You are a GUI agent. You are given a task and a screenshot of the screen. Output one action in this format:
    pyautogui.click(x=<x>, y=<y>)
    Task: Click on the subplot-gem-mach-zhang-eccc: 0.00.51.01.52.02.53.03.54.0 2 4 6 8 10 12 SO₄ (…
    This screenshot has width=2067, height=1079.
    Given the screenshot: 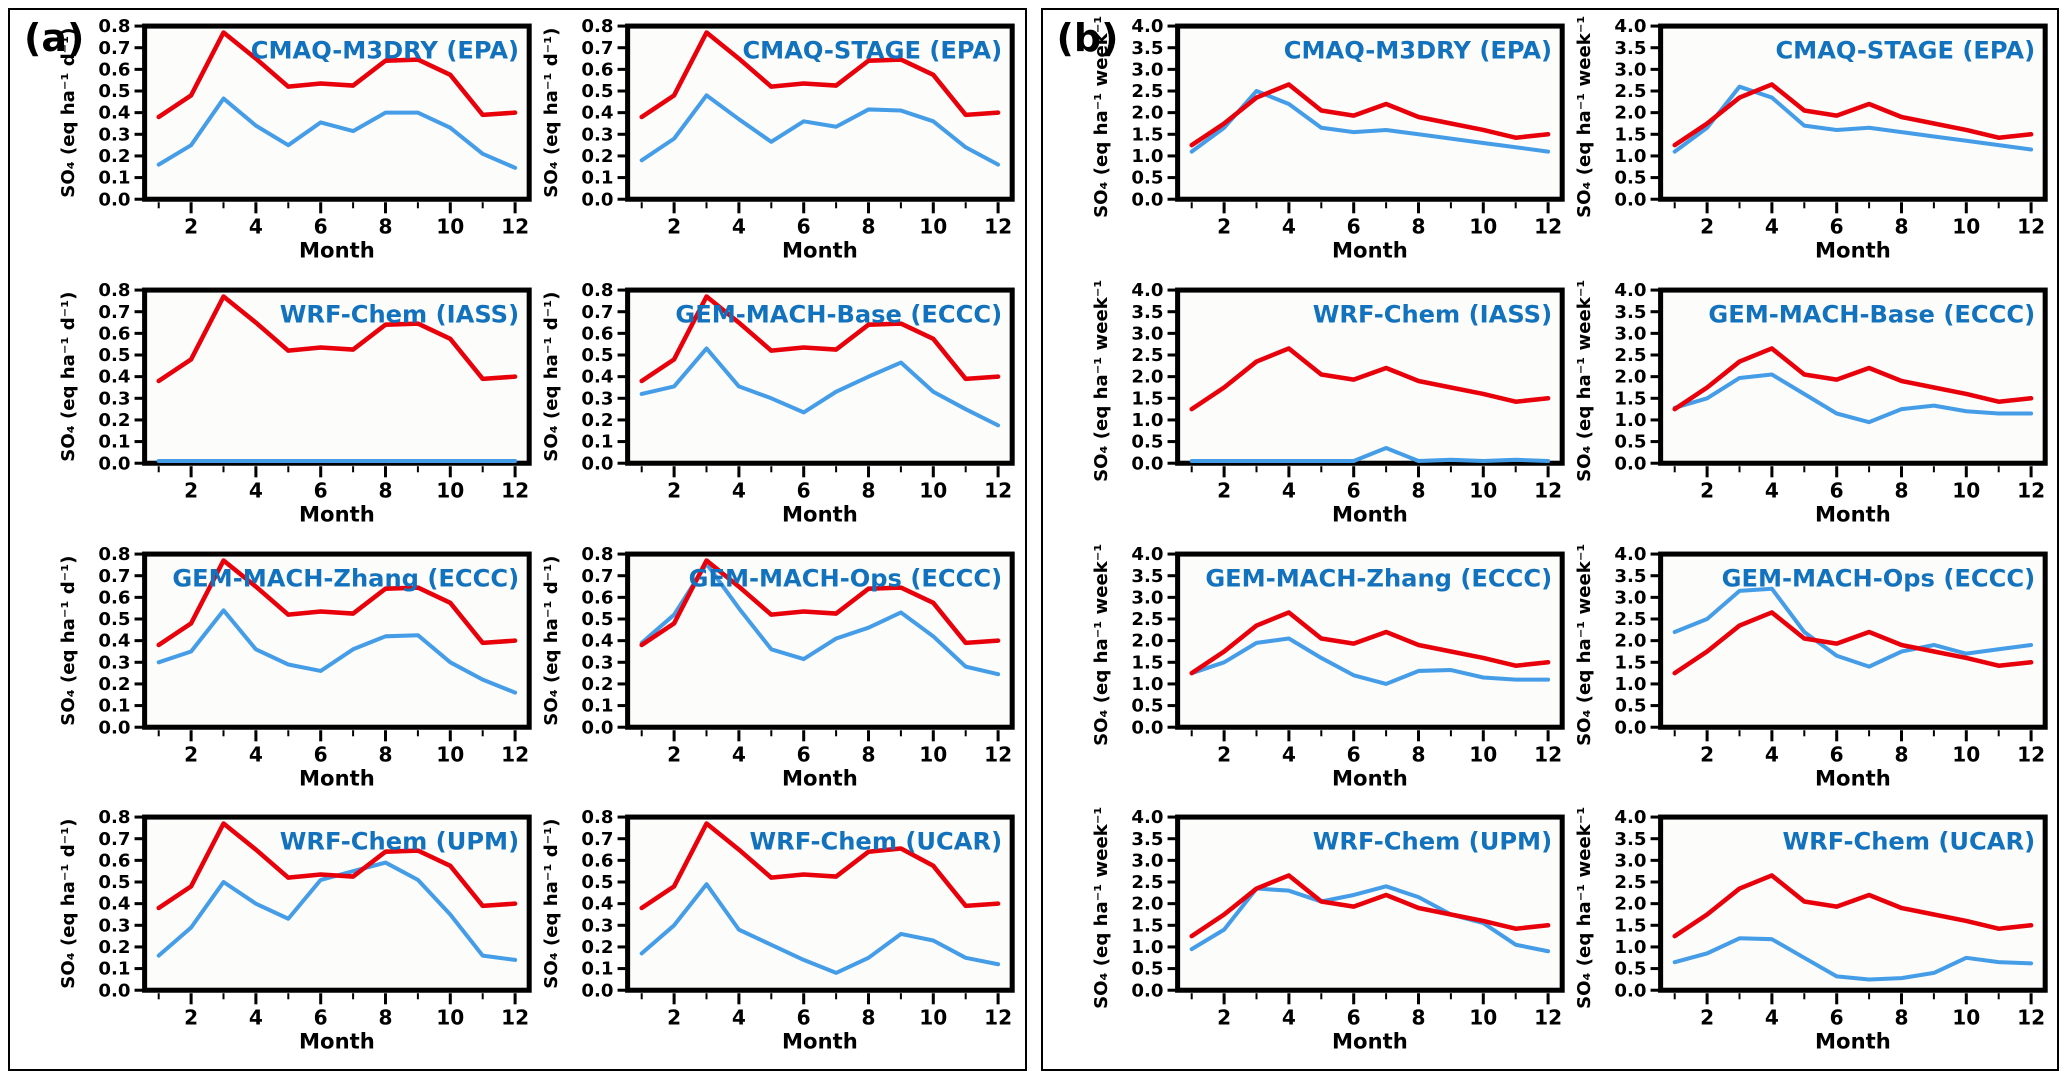 What is the action you would take?
    pyautogui.click(x=1328, y=667)
    